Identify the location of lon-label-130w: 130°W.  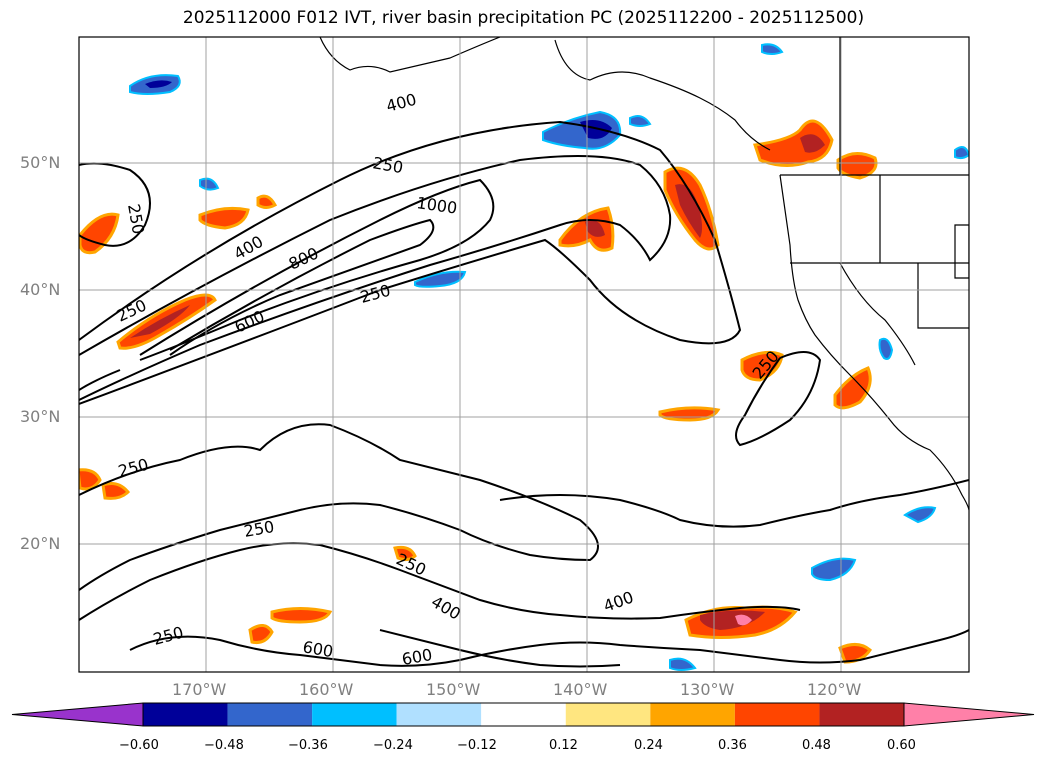
(707, 689).